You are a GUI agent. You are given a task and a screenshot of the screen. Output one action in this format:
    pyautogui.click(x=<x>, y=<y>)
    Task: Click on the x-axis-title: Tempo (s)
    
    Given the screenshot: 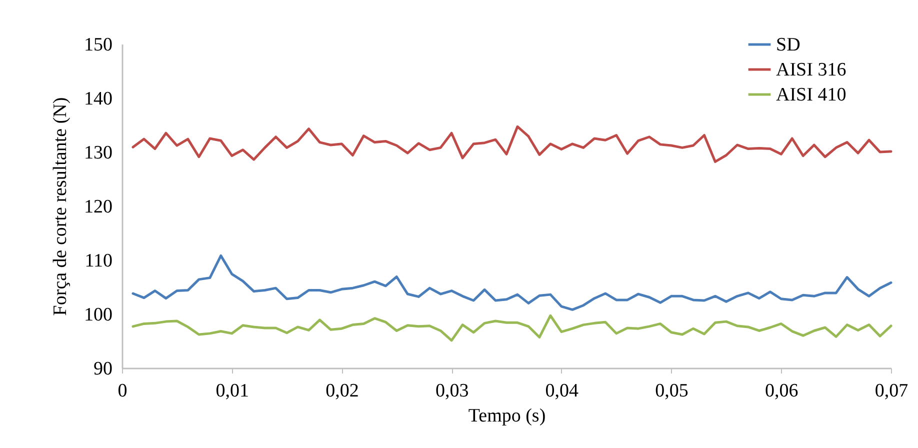 What is the action you would take?
    pyautogui.click(x=507, y=416)
    